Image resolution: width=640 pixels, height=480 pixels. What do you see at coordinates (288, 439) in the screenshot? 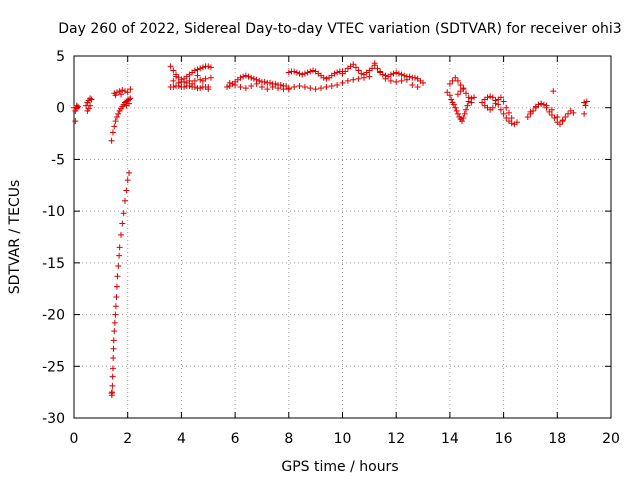
I see `x-tick-label: 8` at bounding box center [288, 439].